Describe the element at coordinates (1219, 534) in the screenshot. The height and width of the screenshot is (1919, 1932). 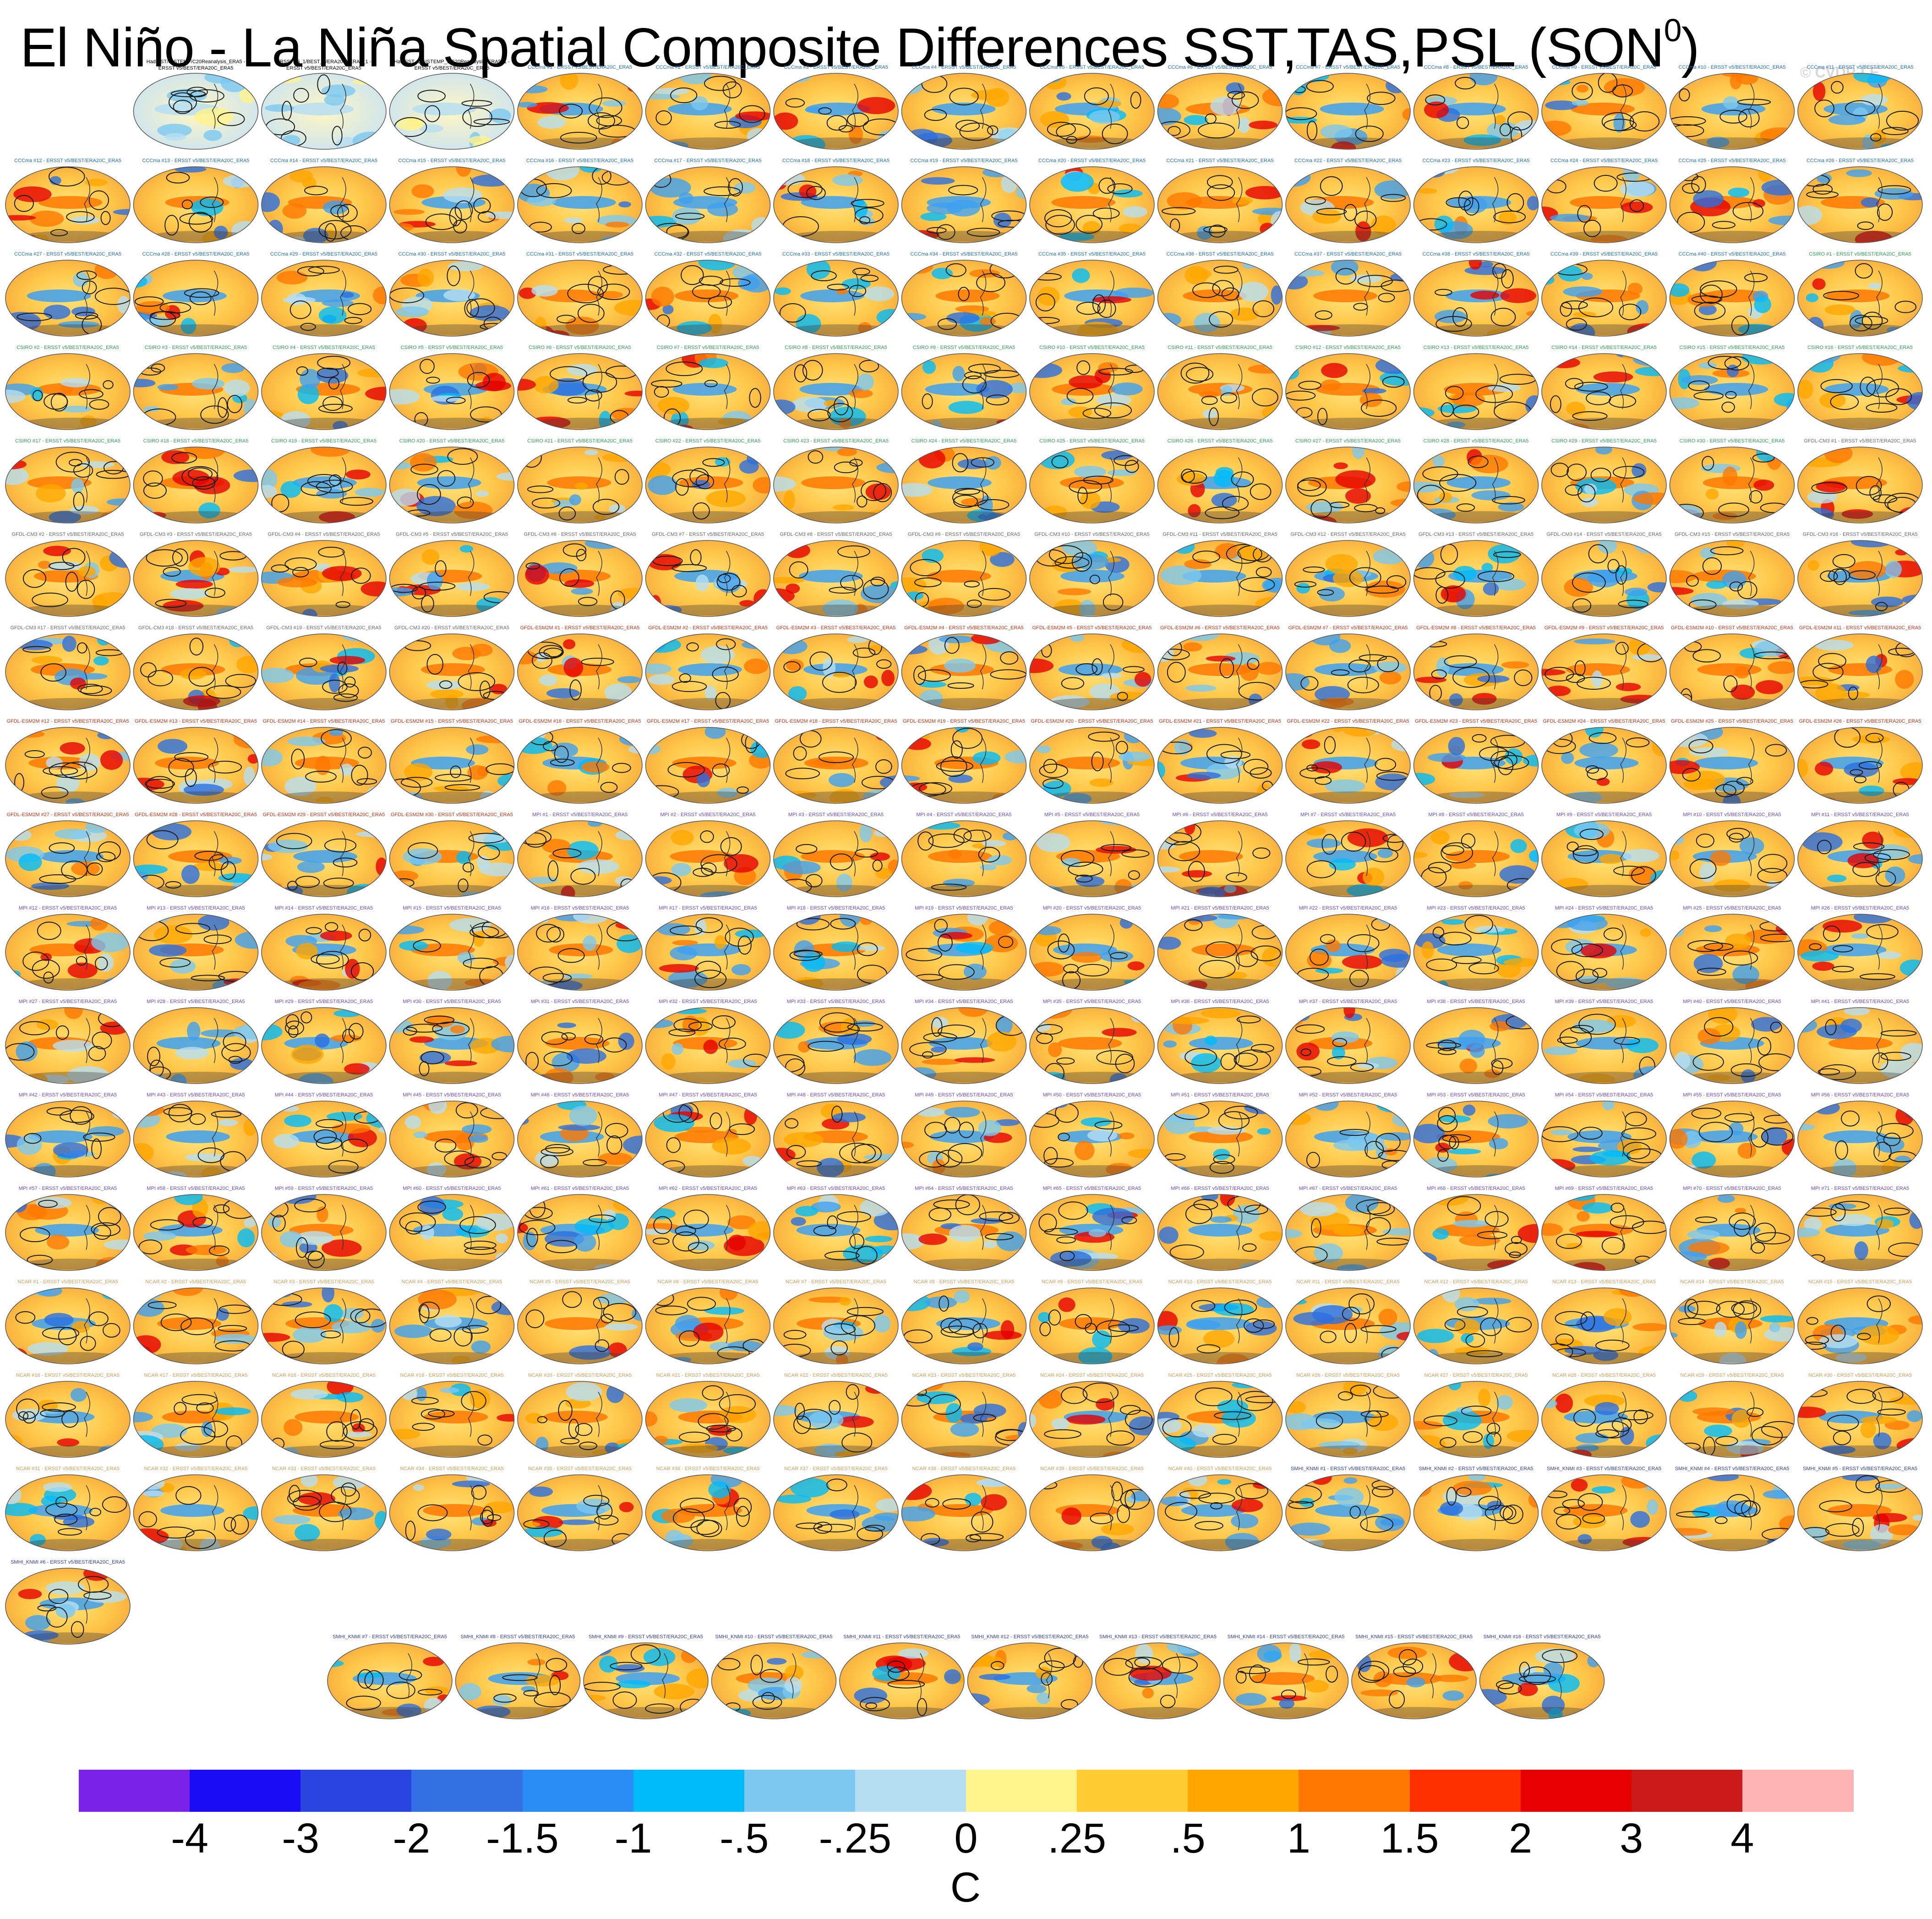
I see `panel-label: GFDL-CM3 #11 - ERSST v5/BEST/ERA20C_ERA5` at that location.